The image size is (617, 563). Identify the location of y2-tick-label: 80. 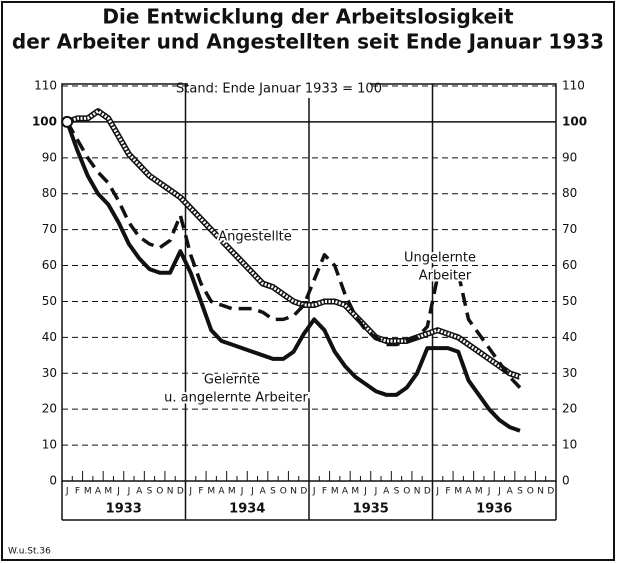
(569, 193).